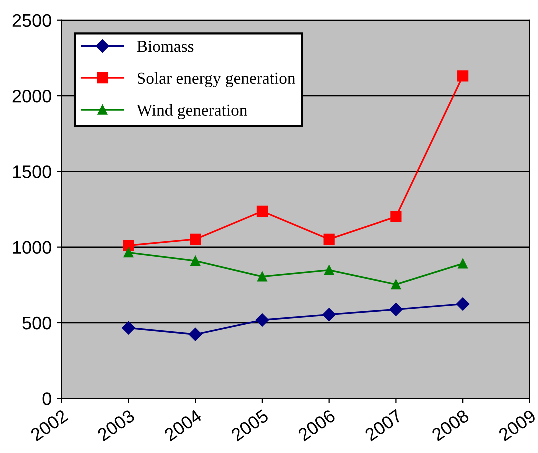 The height and width of the screenshot is (453, 538). What do you see at coordinates (32, 21) in the screenshot?
I see `y-tick-label: 2500` at bounding box center [32, 21].